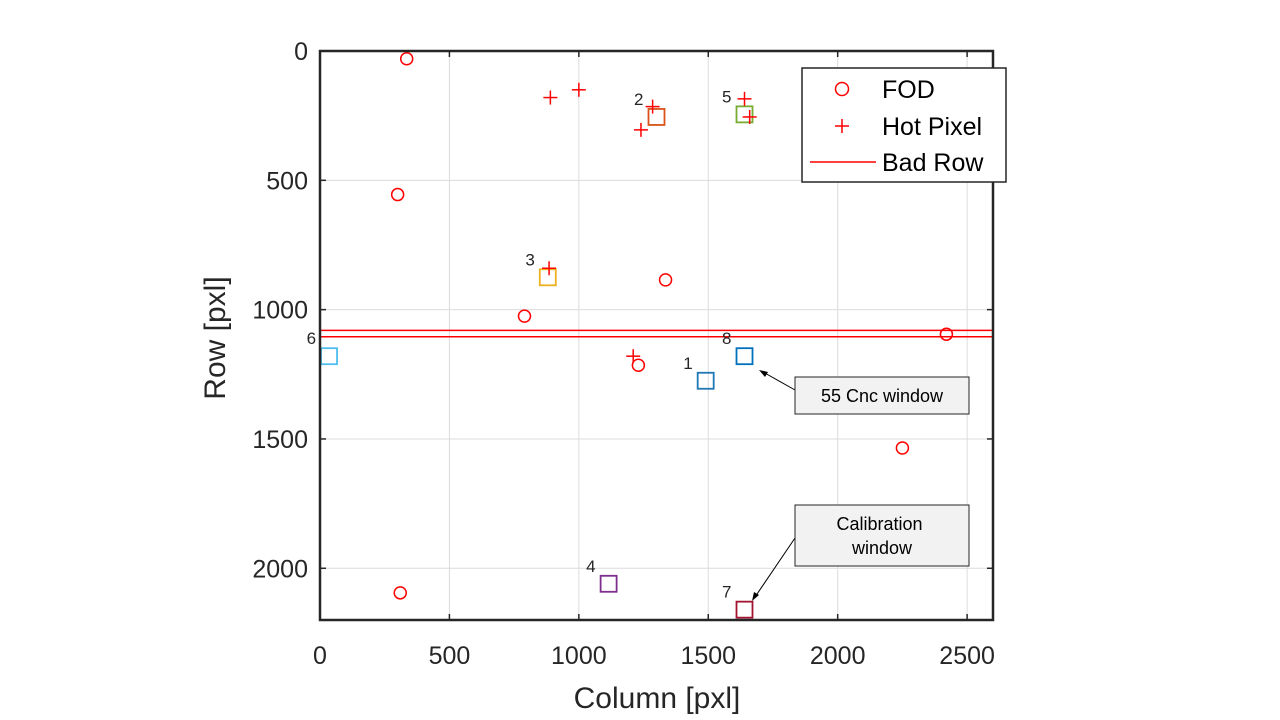 This screenshot has width=1280, height=720. I want to click on legend: FOD Hot Pixel Bad Row, so click(904, 125).